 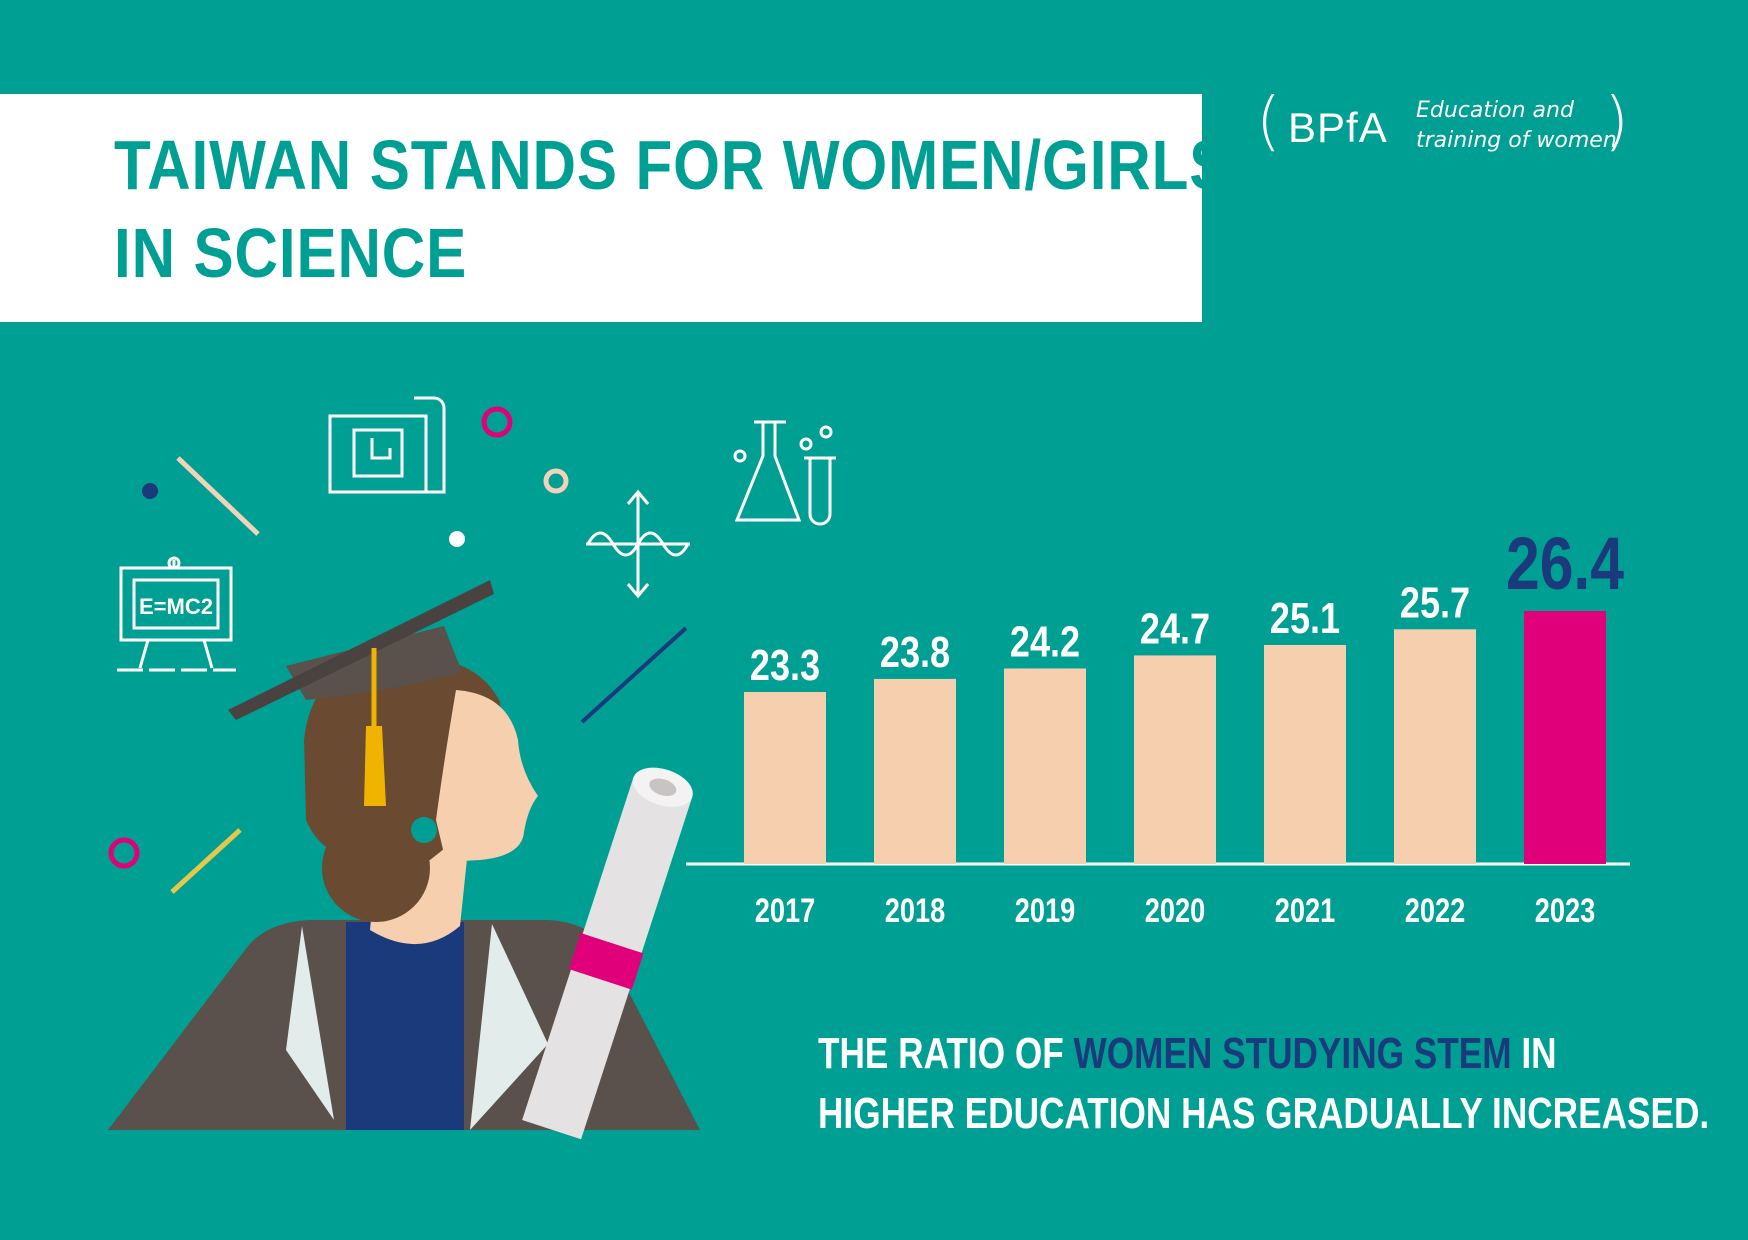 What do you see at coordinates (1616, 122) in the screenshot?
I see `right-paren-icon: )` at bounding box center [1616, 122].